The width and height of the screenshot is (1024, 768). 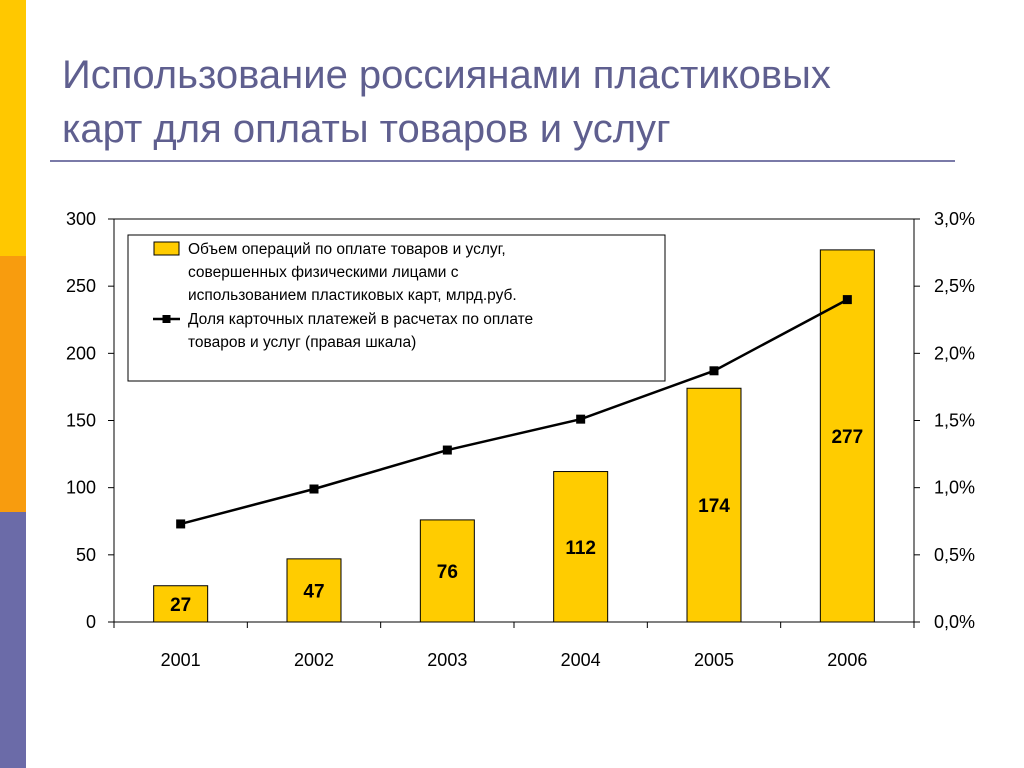 What do you see at coordinates (714, 660) in the screenshot?
I see `x-axis-tick-label: 2005` at bounding box center [714, 660].